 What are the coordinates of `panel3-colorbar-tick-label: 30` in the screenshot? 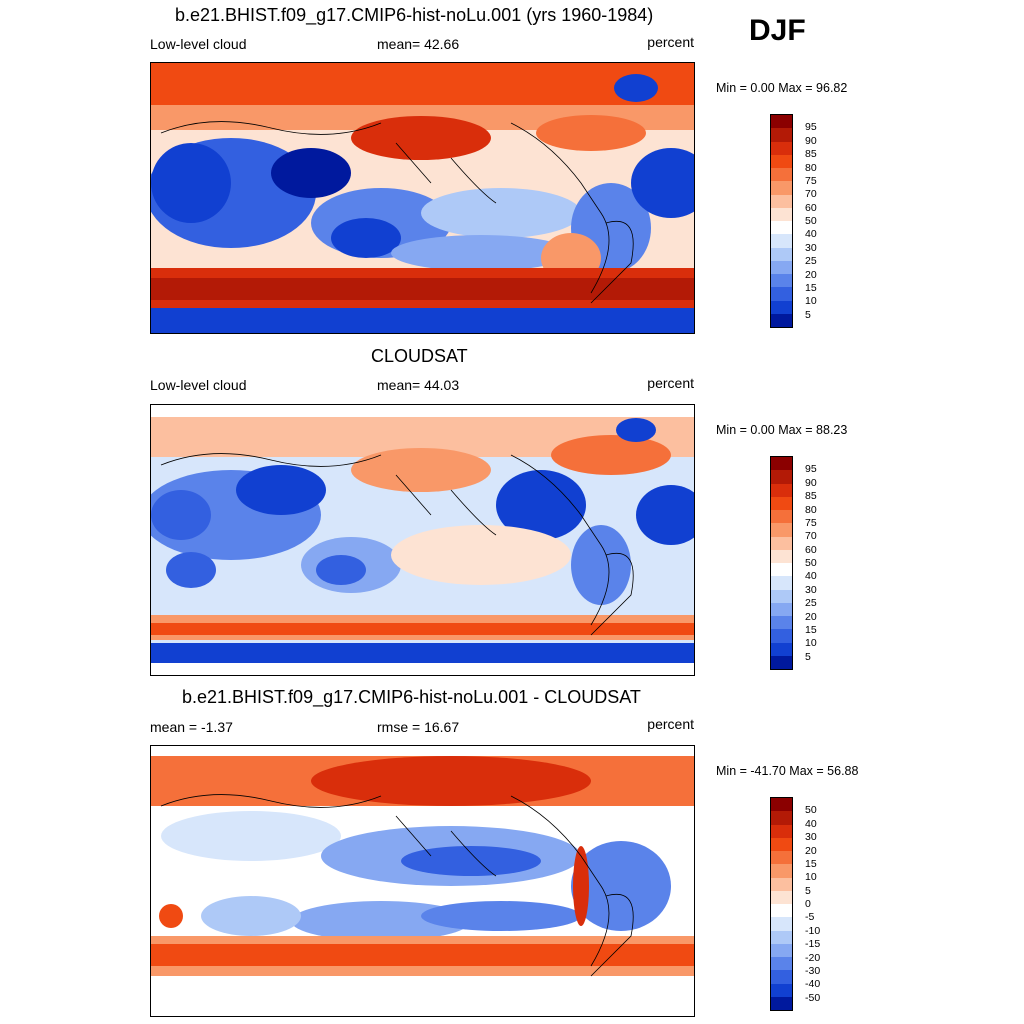 It's located at (811, 837).